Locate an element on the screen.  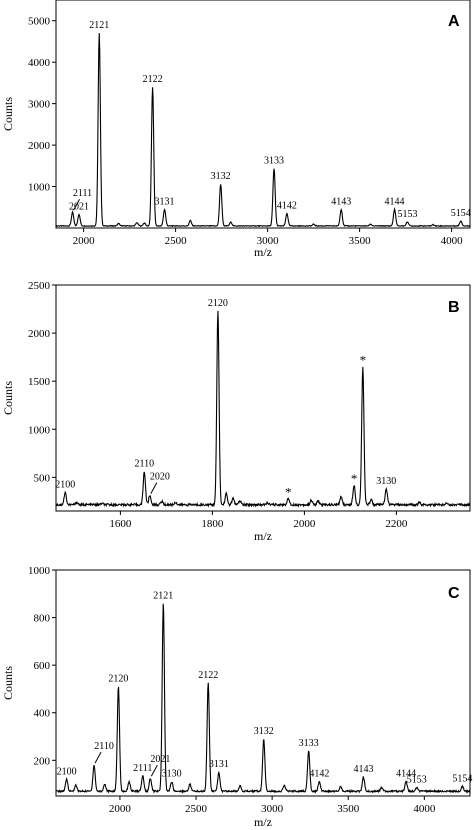
y-tick-label: 200 is located at coordinates (42, 761).